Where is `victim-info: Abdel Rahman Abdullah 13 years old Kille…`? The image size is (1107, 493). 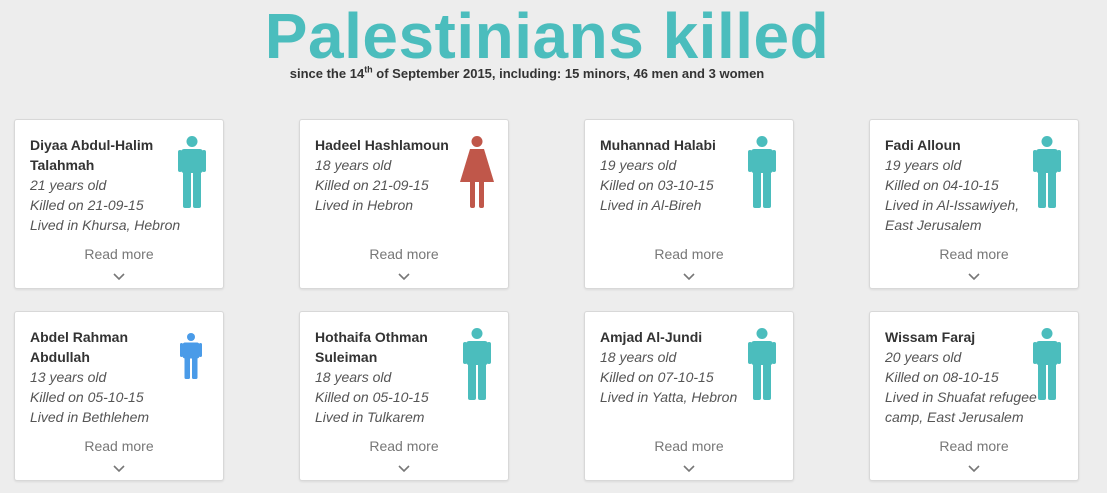
victim-info: Abdel Rahman Abdullah 13 years old Kille… is located at coordinates (110, 377).